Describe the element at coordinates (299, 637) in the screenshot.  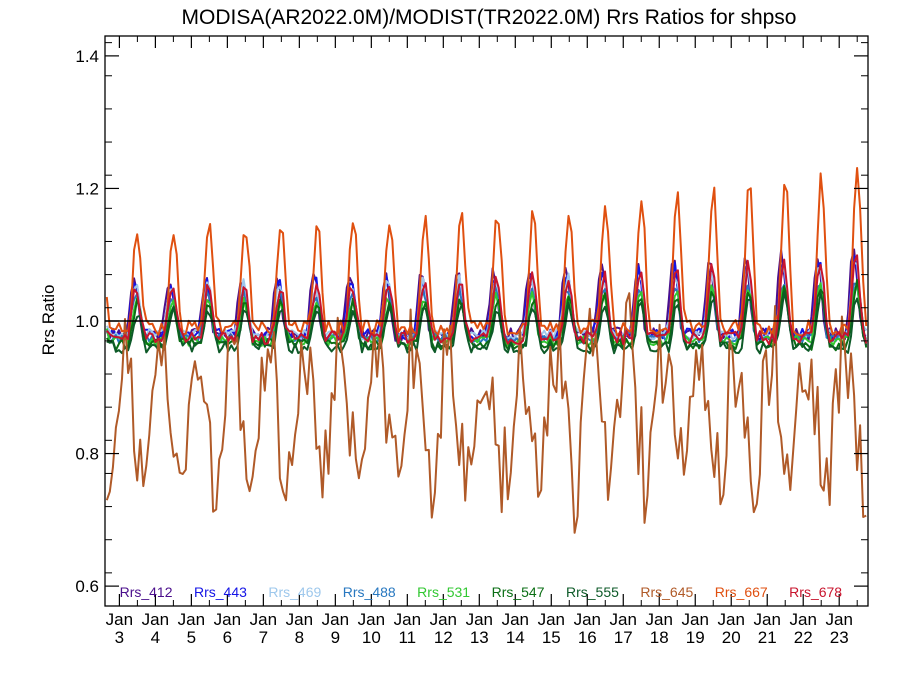
I see `x-tick-label: 8` at that location.